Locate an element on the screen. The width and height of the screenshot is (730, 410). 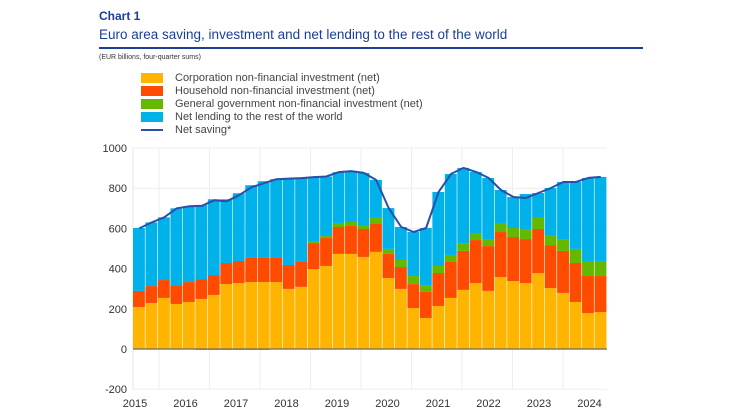
chart-kicker: Chart 1 is located at coordinates (120, 16).